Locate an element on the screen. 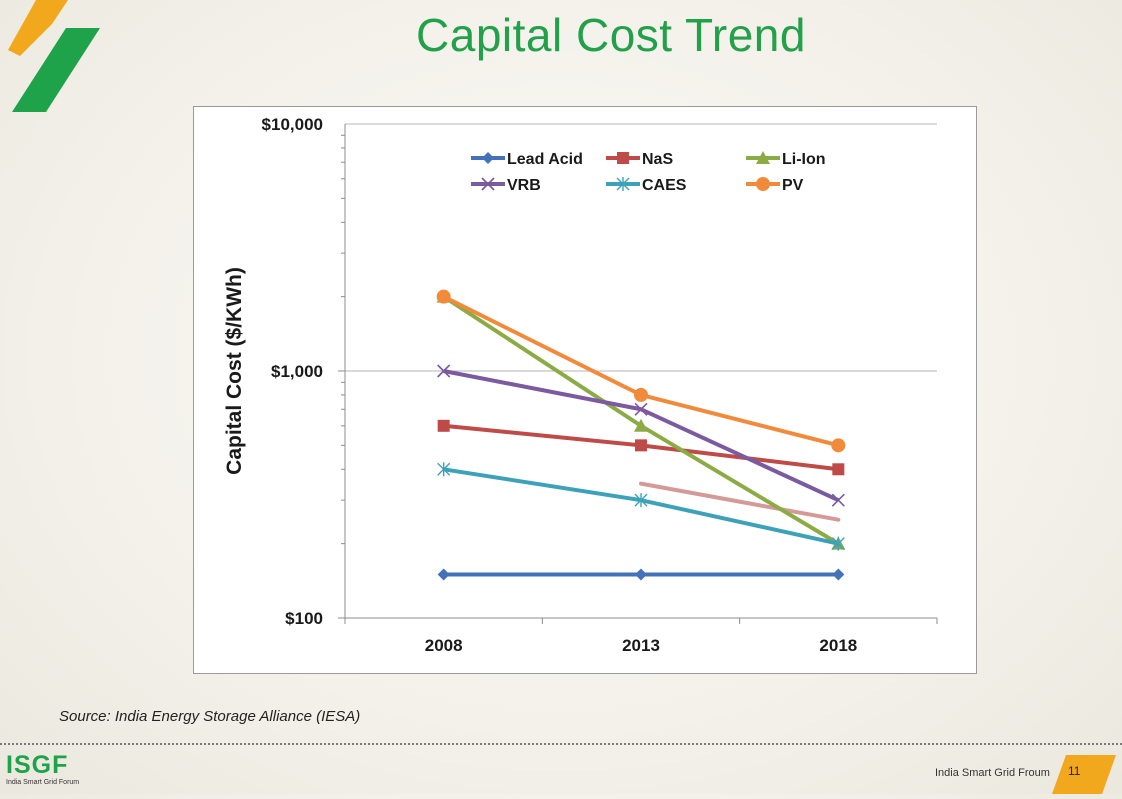  footer-divider is located at coordinates (561, 744).